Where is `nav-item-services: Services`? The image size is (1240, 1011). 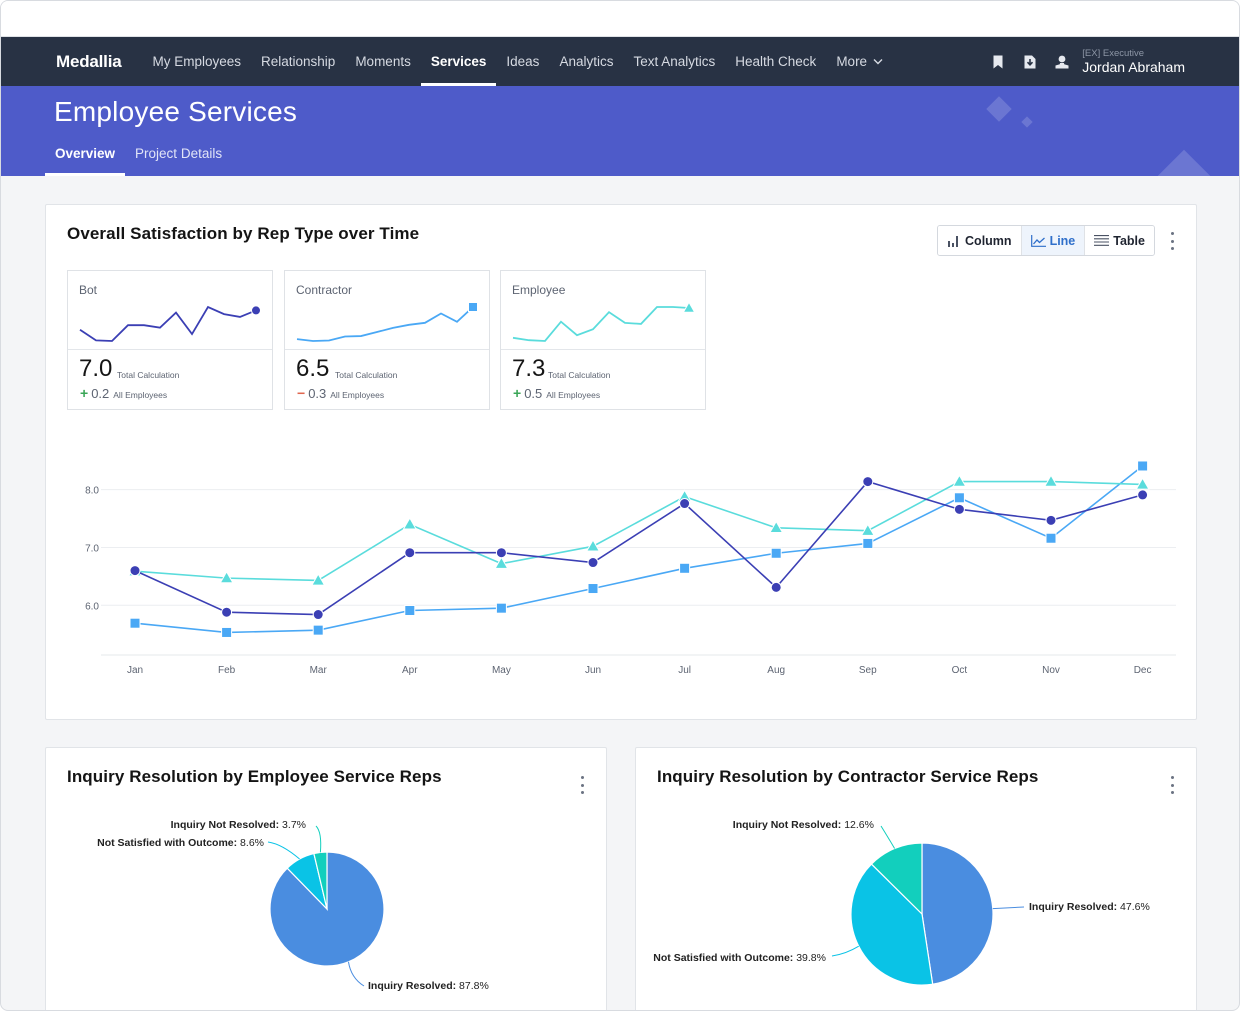 nav-item-services: Services is located at coordinates (458, 61).